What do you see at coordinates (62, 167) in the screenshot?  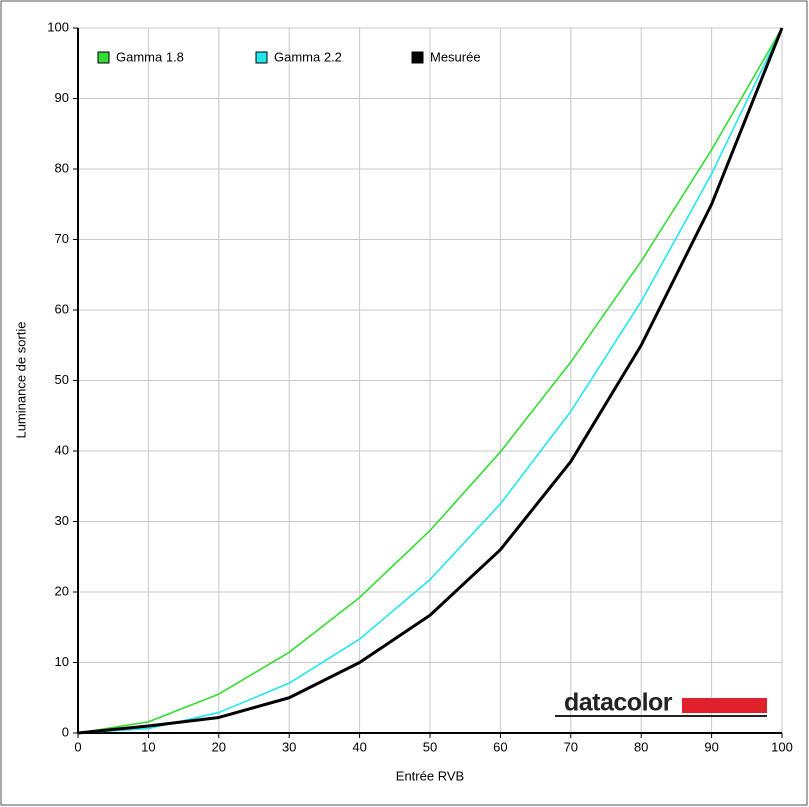 I see `y-tick-label: 80` at bounding box center [62, 167].